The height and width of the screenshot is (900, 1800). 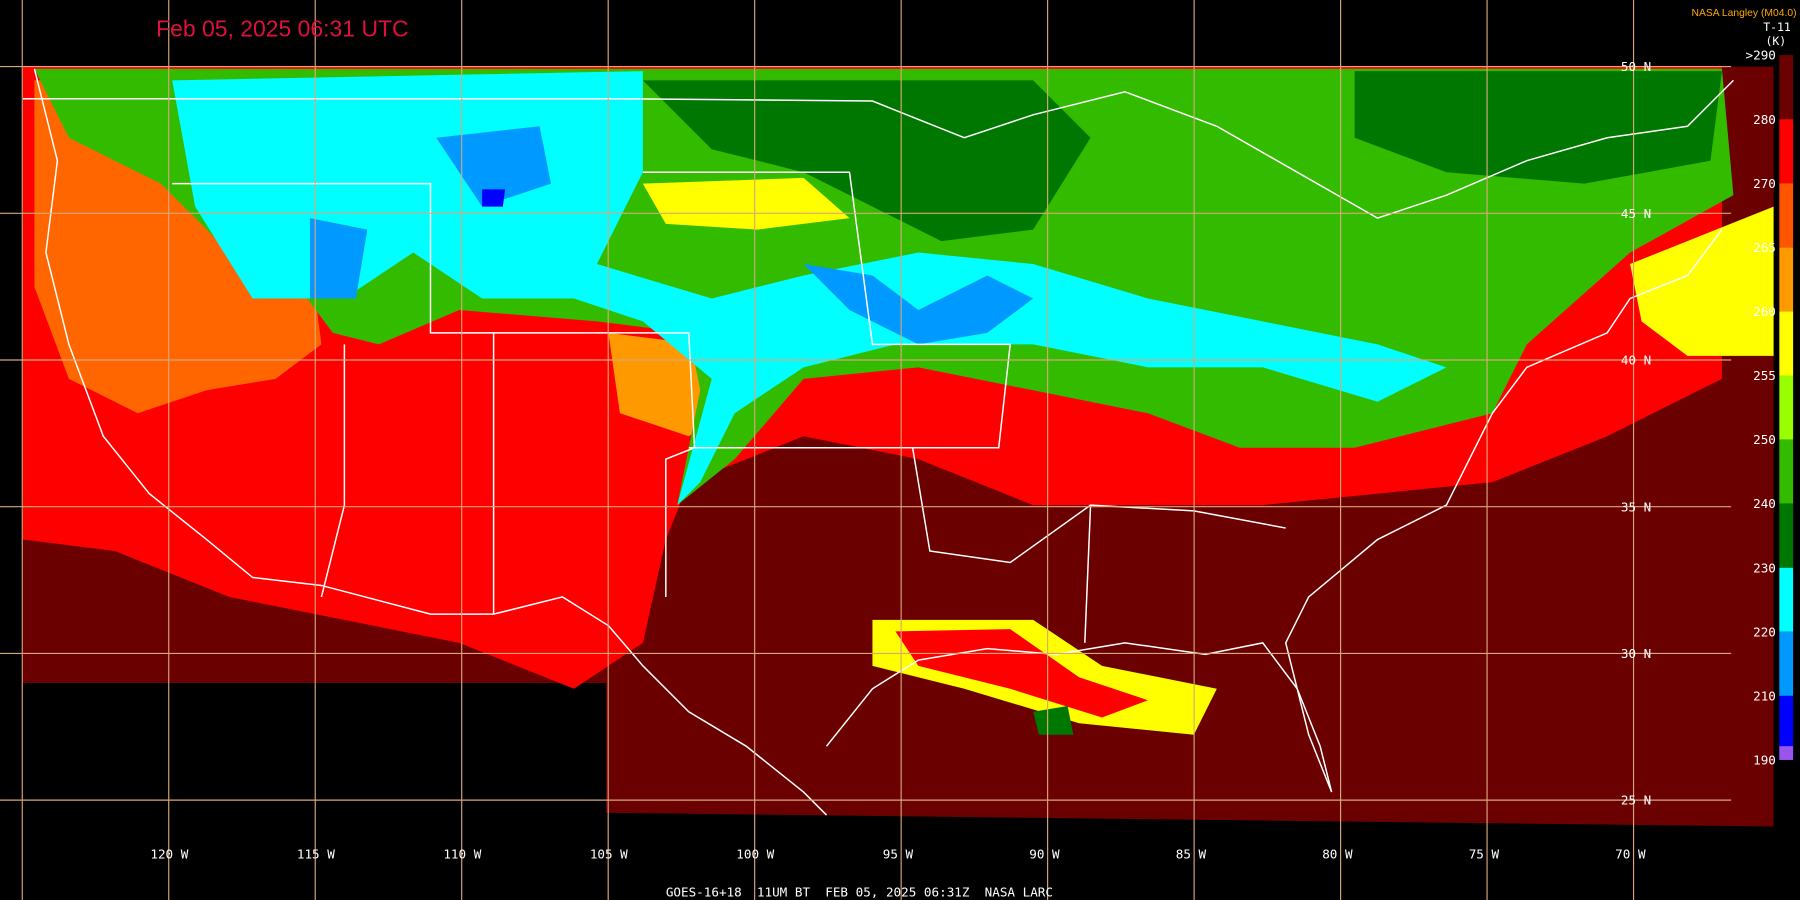 What do you see at coordinates (1770, 408) in the screenshot?
I see `colorbar: >290 280 270 265 260 255 250 240 230 220 210 190` at bounding box center [1770, 408].